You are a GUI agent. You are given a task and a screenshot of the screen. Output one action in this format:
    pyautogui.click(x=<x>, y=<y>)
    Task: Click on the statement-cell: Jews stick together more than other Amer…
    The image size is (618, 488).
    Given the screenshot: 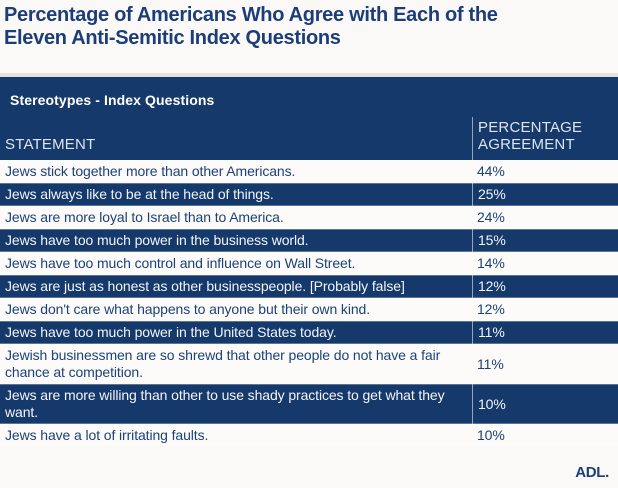 What is the action you would take?
    pyautogui.click(x=150, y=171)
    